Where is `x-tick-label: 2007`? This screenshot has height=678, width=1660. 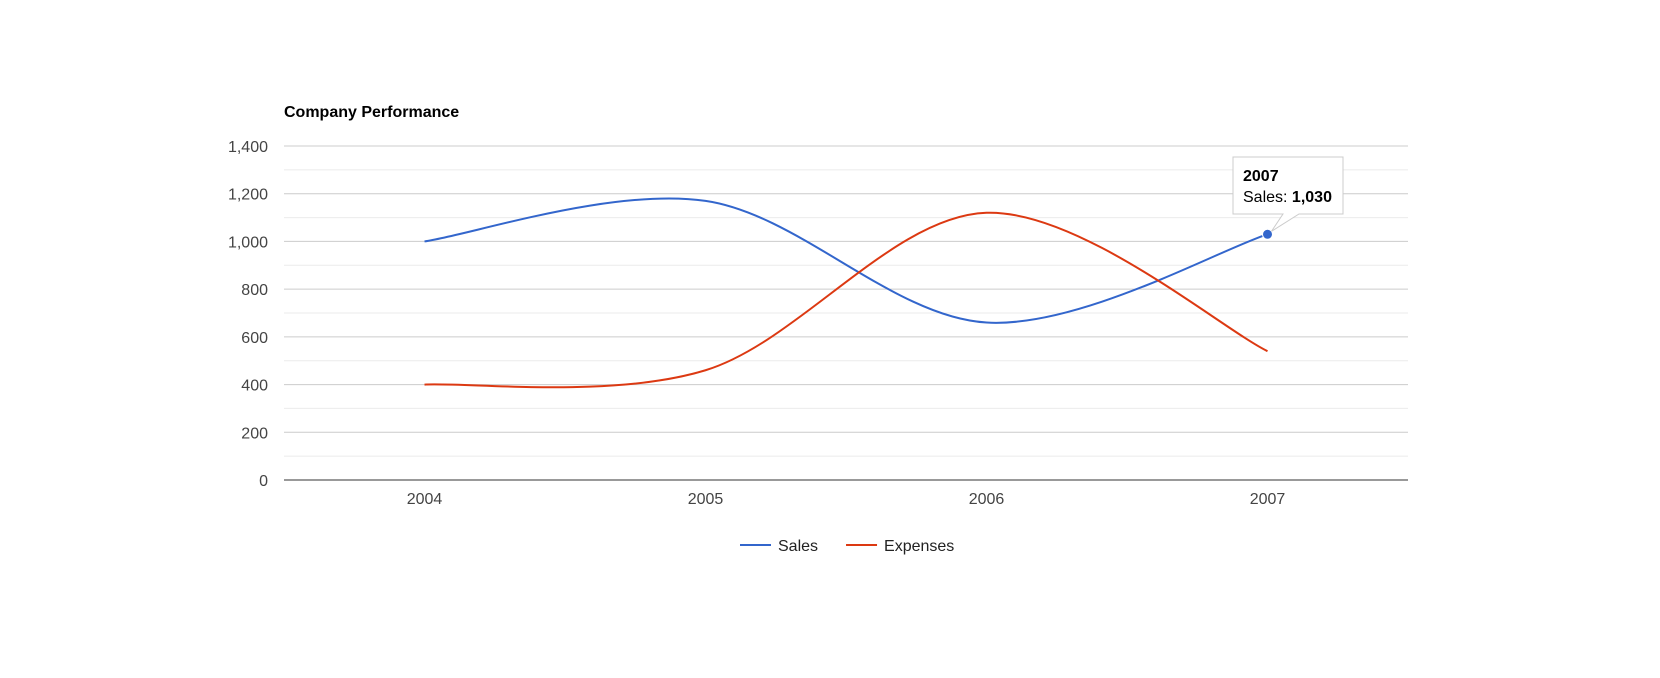 x-tick-label: 2007 is located at coordinates (1268, 499).